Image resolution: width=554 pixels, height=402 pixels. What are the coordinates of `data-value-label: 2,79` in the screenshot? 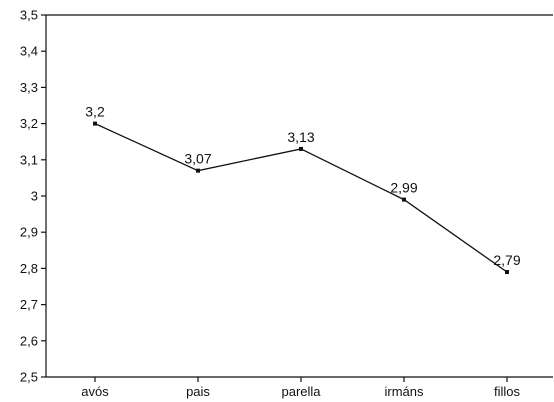 It's located at (506, 260).